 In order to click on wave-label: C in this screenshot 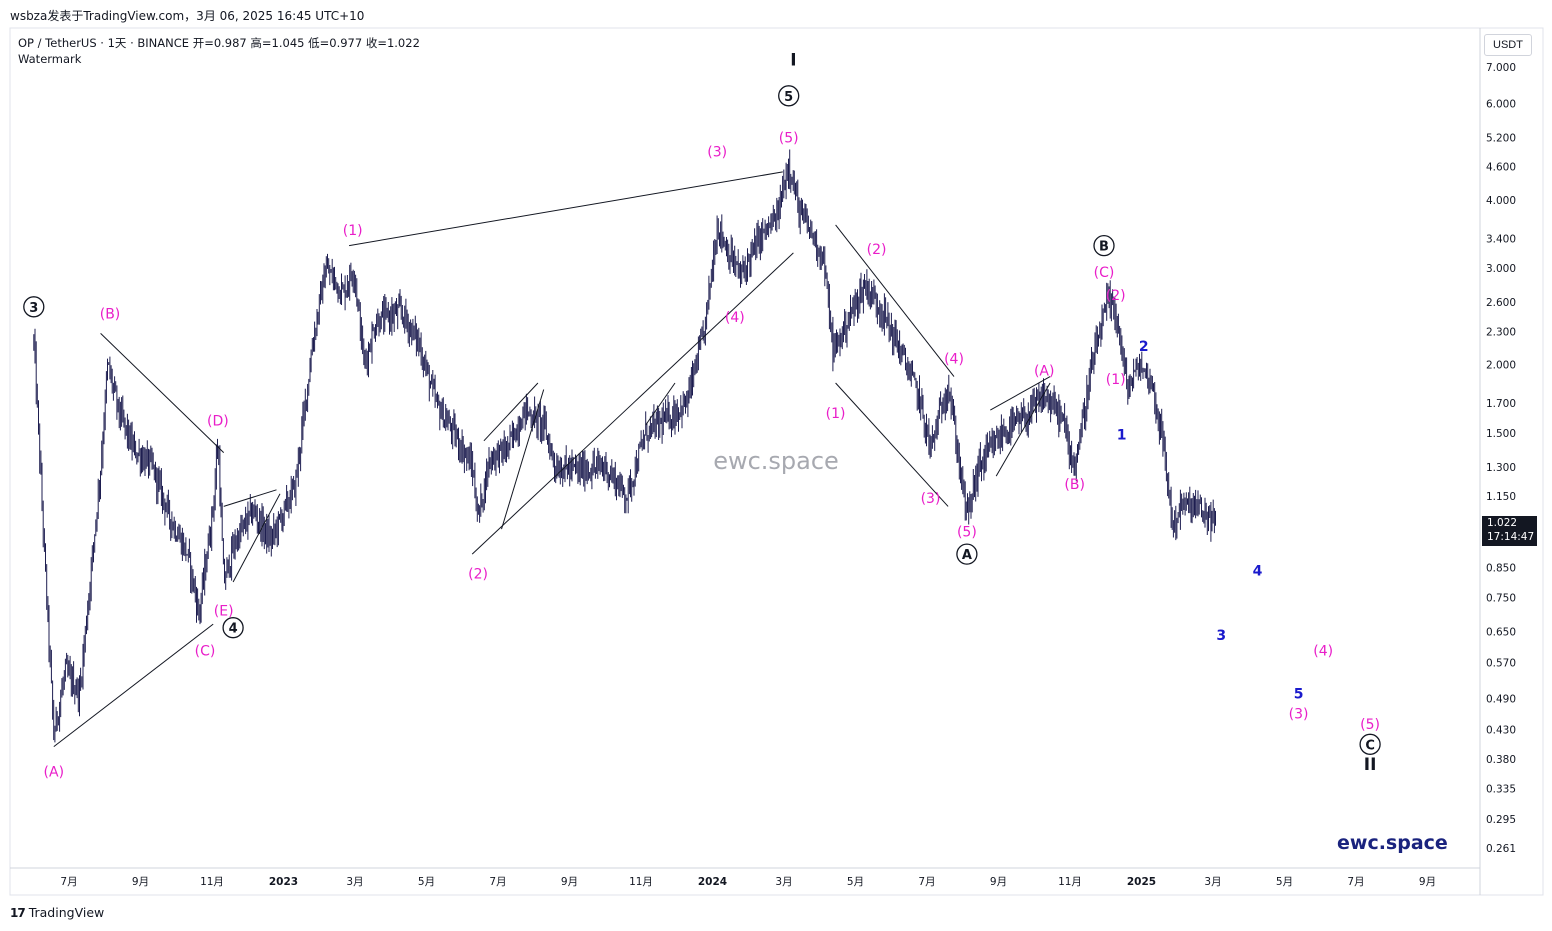, I will do `click(1370, 744)`.